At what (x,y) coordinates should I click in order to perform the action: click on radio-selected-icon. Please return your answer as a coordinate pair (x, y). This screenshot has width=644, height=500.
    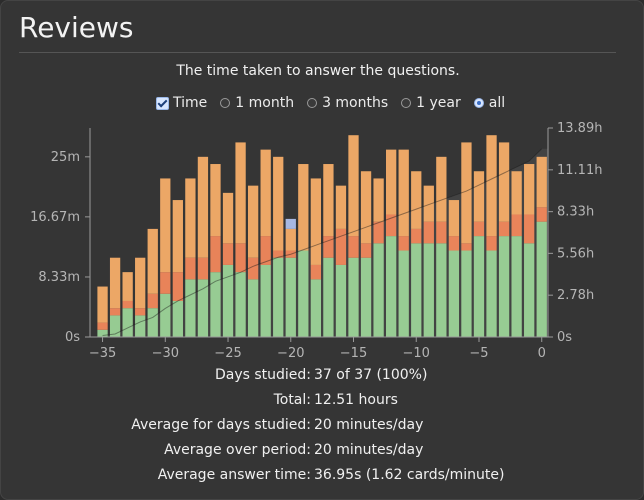
    Looking at the image, I should click on (478, 103).